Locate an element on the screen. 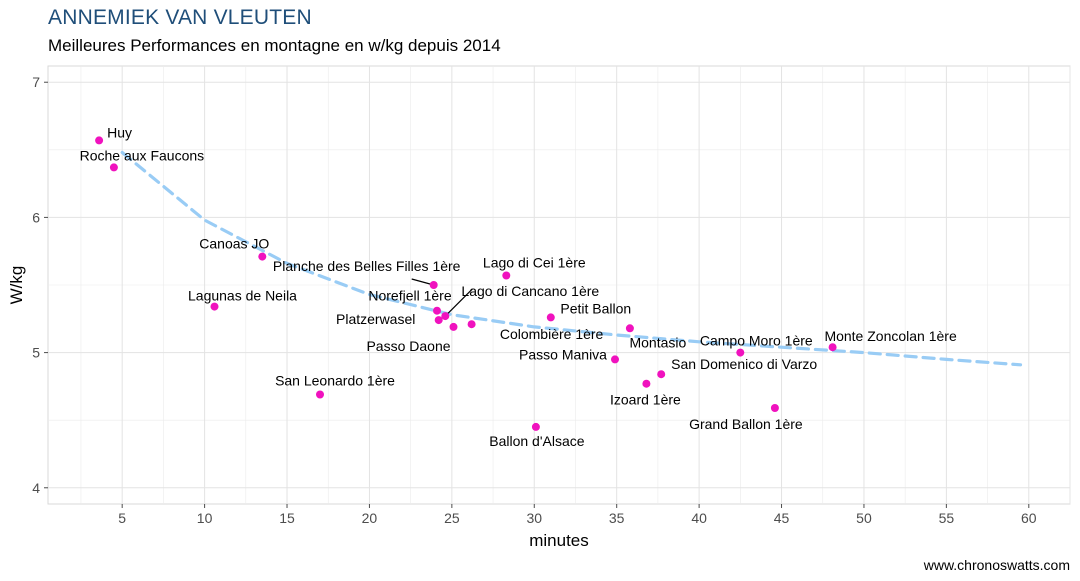 This screenshot has width=1080, height=581. x-axis-title: minutes is located at coordinates (559, 540).